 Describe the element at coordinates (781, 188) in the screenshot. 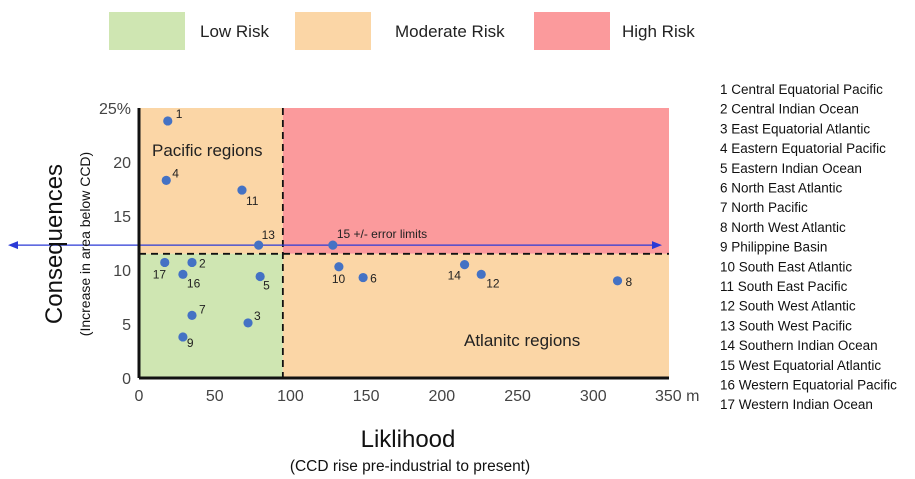

I see `key-list-item: 6 North East Atlantic` at that location.